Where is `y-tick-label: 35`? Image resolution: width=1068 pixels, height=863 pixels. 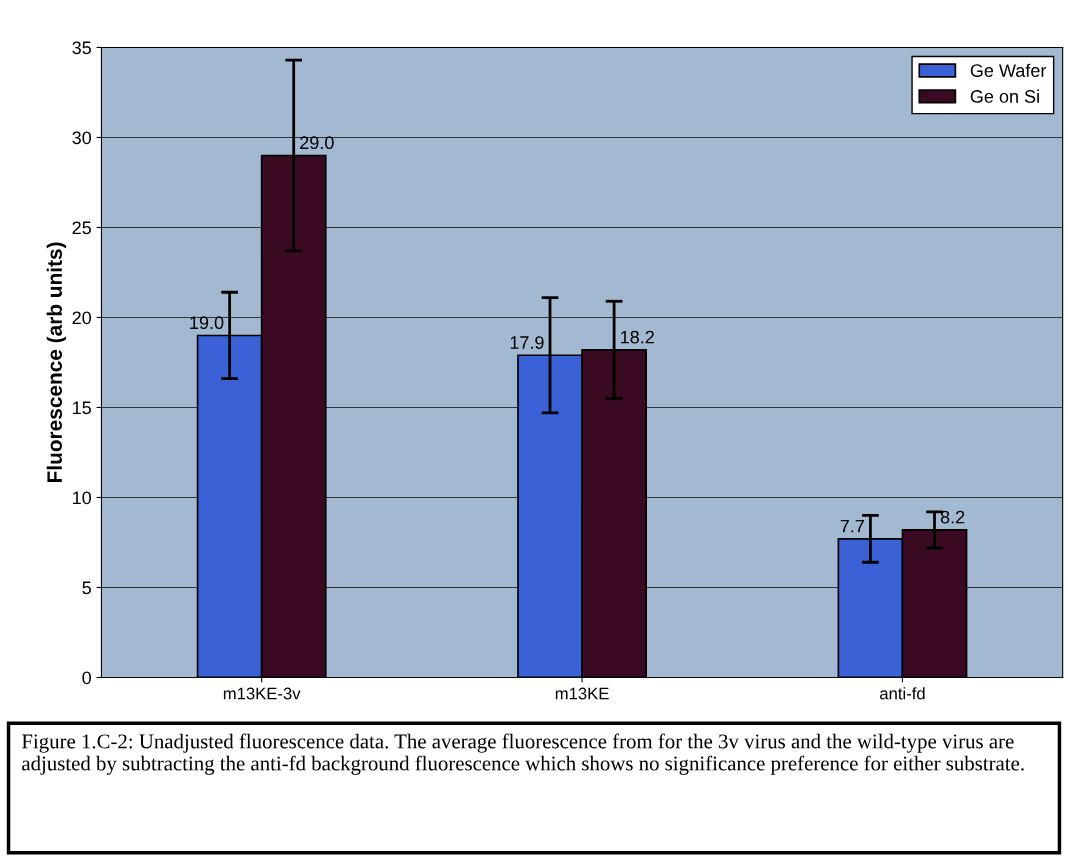
y-tick-label: 35 is located at coordinates (81, 48).